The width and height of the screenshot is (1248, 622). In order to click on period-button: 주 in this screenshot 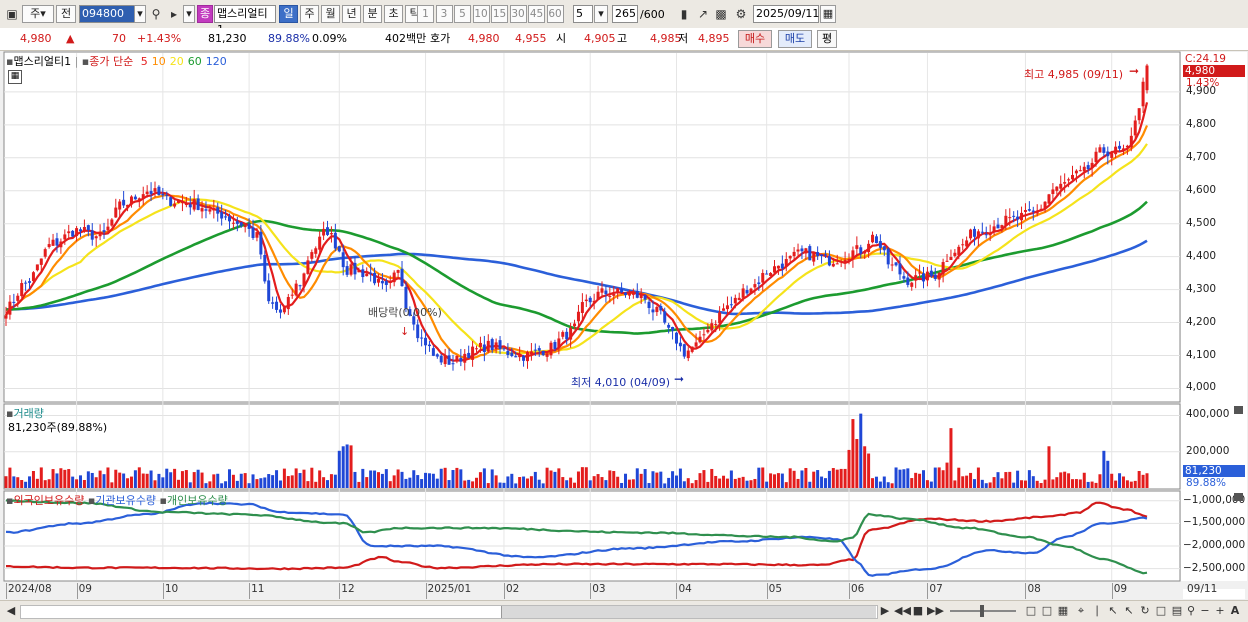, I will do `click(309, 14)`.